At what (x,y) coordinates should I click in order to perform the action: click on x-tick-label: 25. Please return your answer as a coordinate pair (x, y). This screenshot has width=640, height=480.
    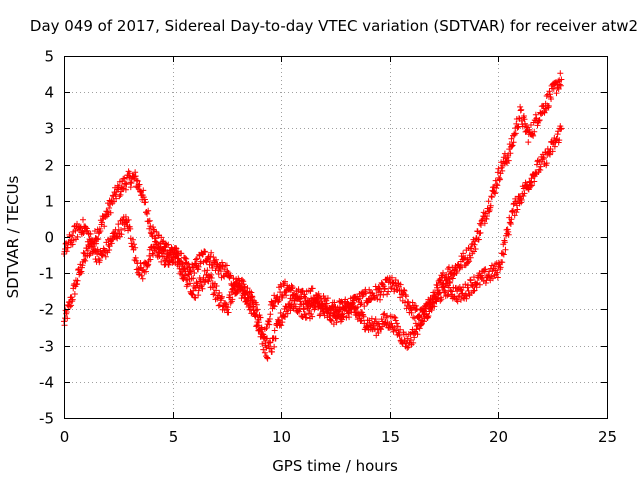
    Looking at the image, I should click on (607, 437).